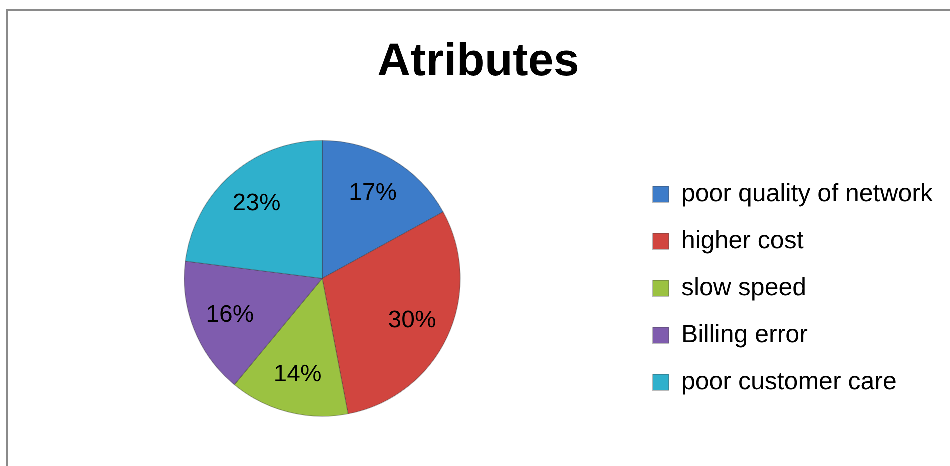 This screenshot has width=950, height=466. I want to click on legend-label: higher cost, so click(742, 240).